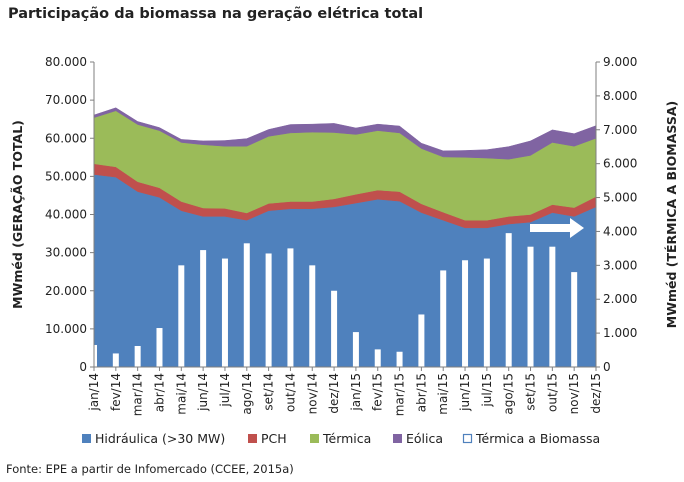  What do you see at coordinates (159, 392) in the screenshot?
I see `x-tick-label: abr/14` at bounding box center [159, 392].